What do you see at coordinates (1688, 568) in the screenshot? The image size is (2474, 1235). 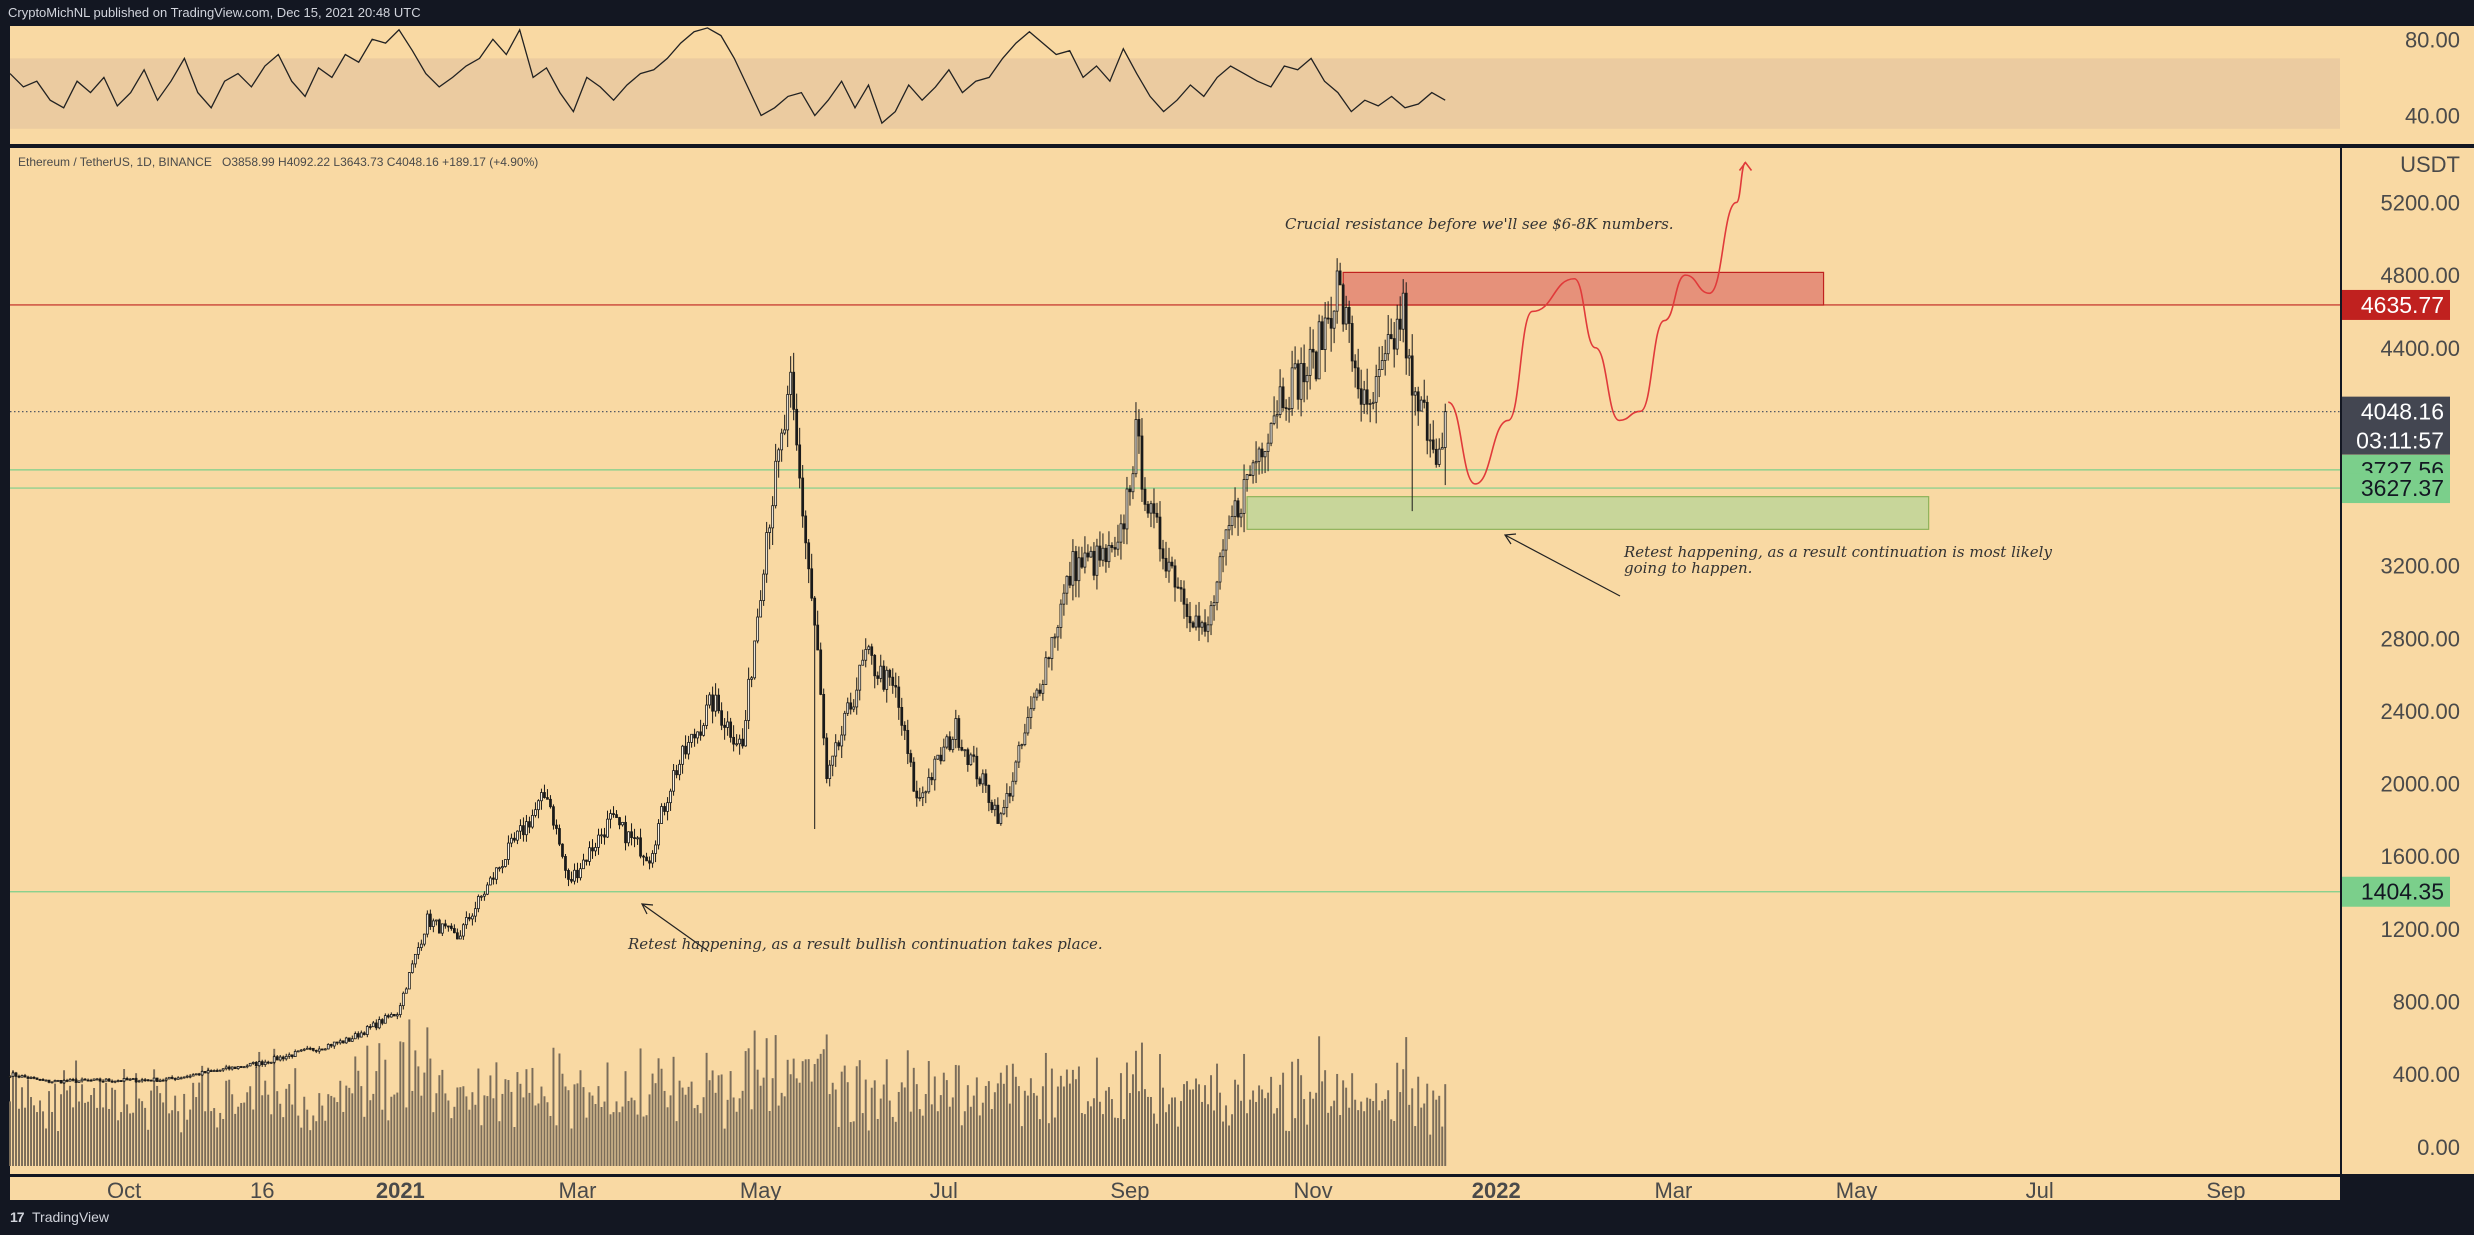 I see `annotation-support-note-2: going to happen.` at bounding box center [1688, 568].